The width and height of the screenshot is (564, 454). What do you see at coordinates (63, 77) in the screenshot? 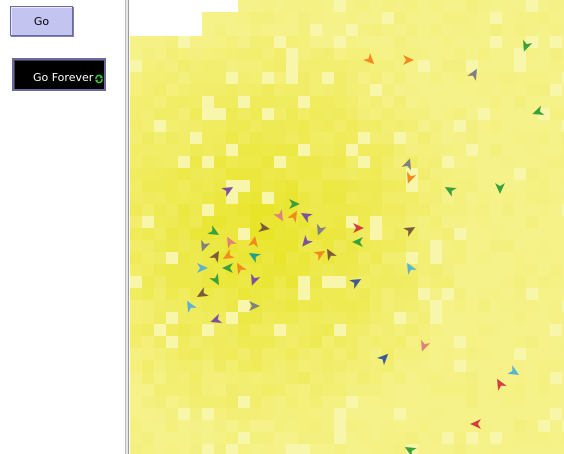
I see `go-forever-label: Go Forever` at bounding box center [63, 77].